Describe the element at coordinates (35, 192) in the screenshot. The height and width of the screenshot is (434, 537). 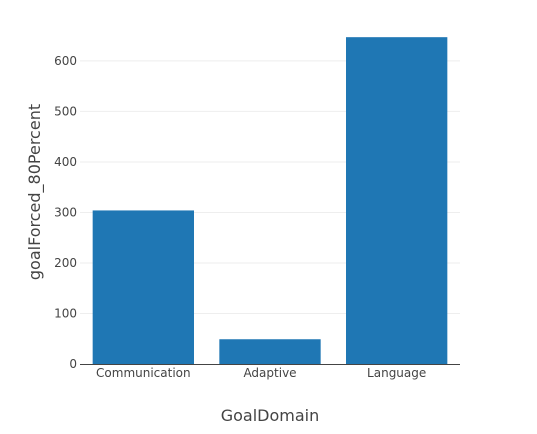
I see `y-axis-title: goalForced_80Percent` at that location.